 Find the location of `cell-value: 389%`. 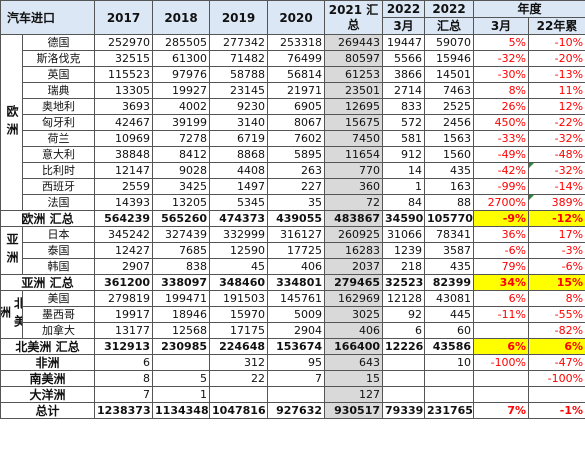

cell-value: 389% is located at coordinates (556, 202).